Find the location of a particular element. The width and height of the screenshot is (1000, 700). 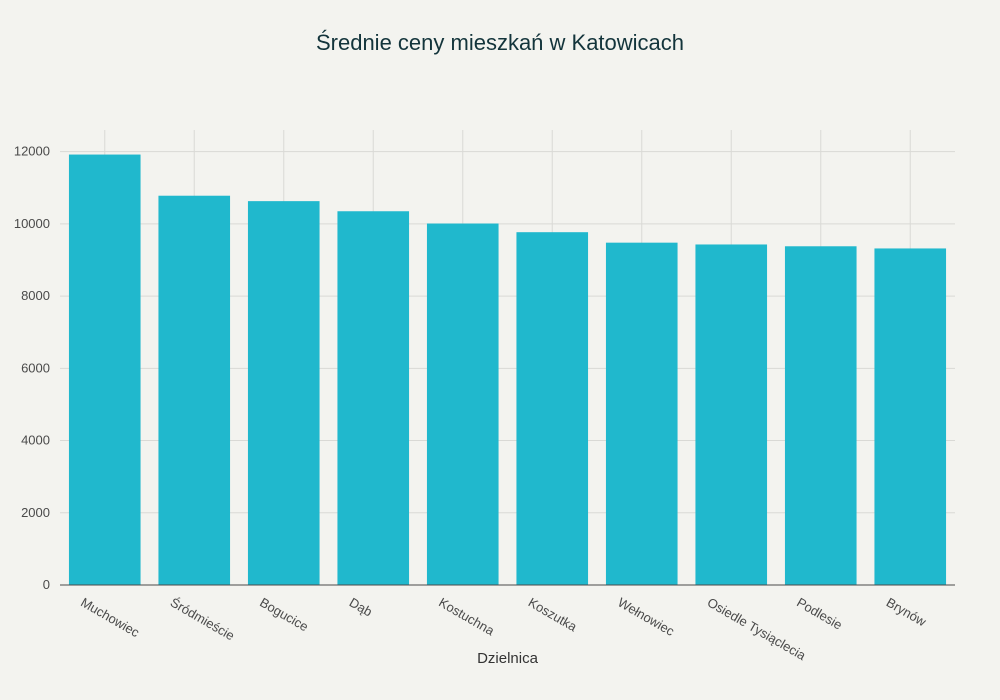

x-tick-label: Osiedle Tysiąclecia is located at coordinates (757, 629).